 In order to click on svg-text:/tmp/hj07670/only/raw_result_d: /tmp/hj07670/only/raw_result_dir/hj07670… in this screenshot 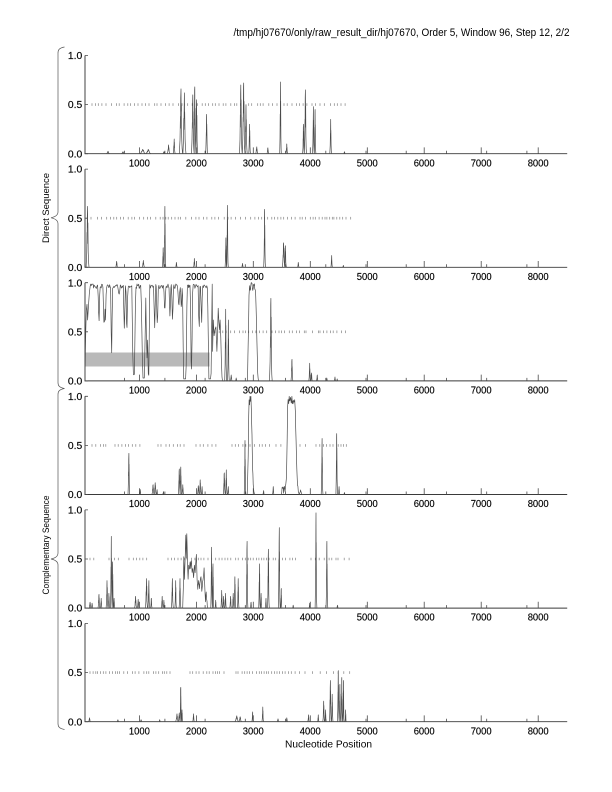, I will do `click(402, 33)`.